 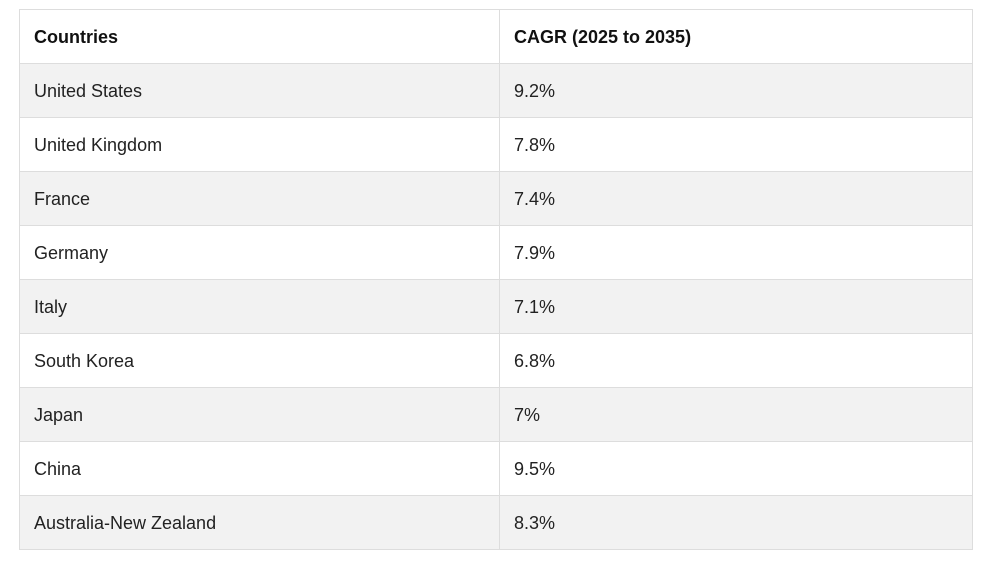 What do you see at coordinates (259, 90) in the screenshot?
I see `country-cell: United States` at bounding box center [259, 90].